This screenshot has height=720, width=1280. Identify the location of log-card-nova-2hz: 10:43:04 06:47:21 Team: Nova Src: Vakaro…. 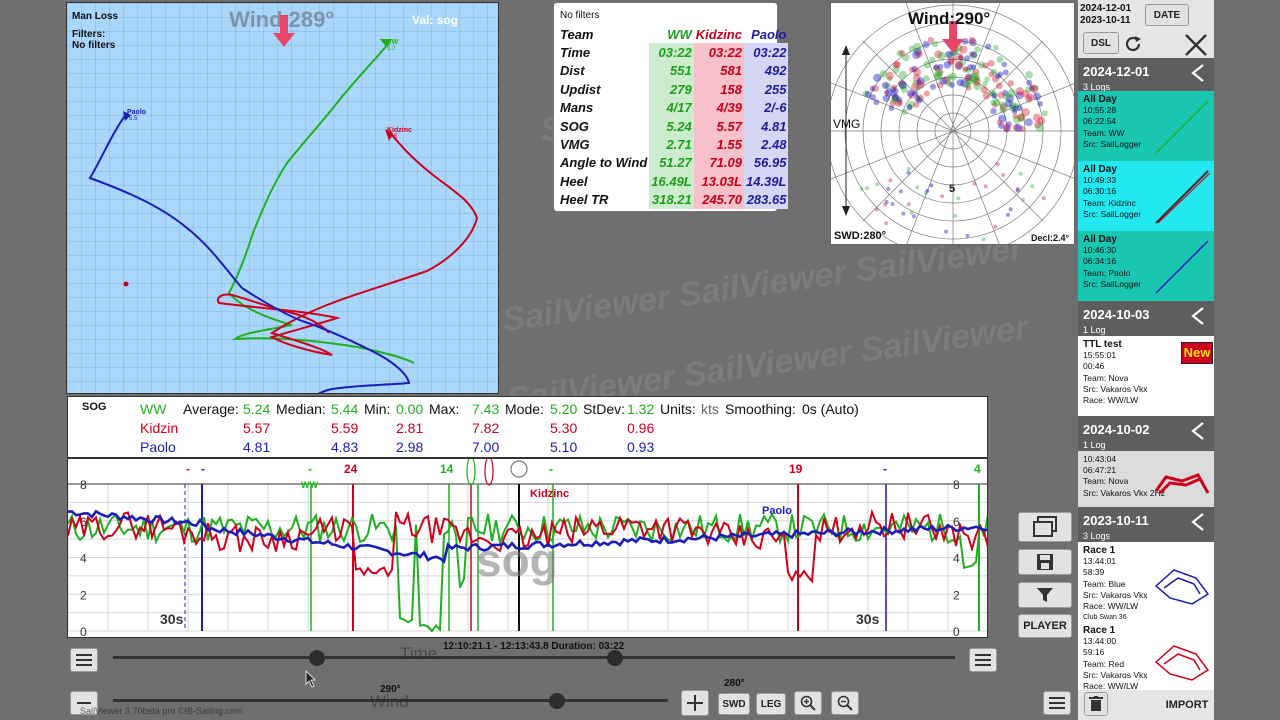
(1146, 479).